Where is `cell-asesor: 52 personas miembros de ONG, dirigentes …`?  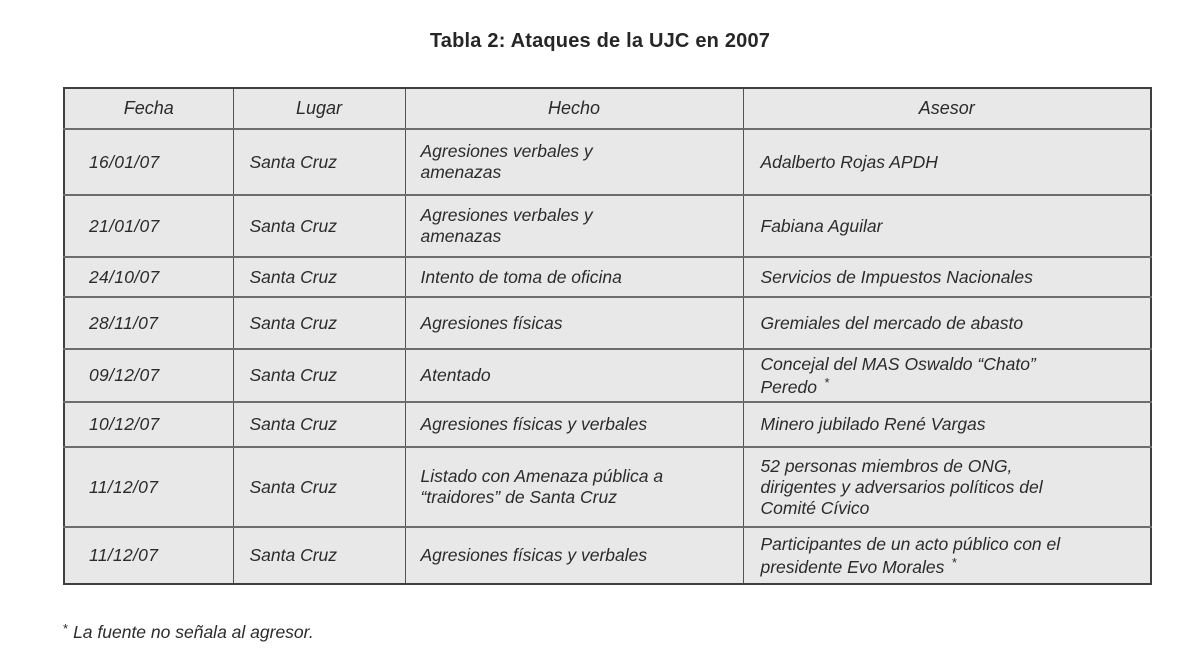 cell-asesor: 52 personas miembros de ONG, dirigentes … is located at coordinates (946, 486).